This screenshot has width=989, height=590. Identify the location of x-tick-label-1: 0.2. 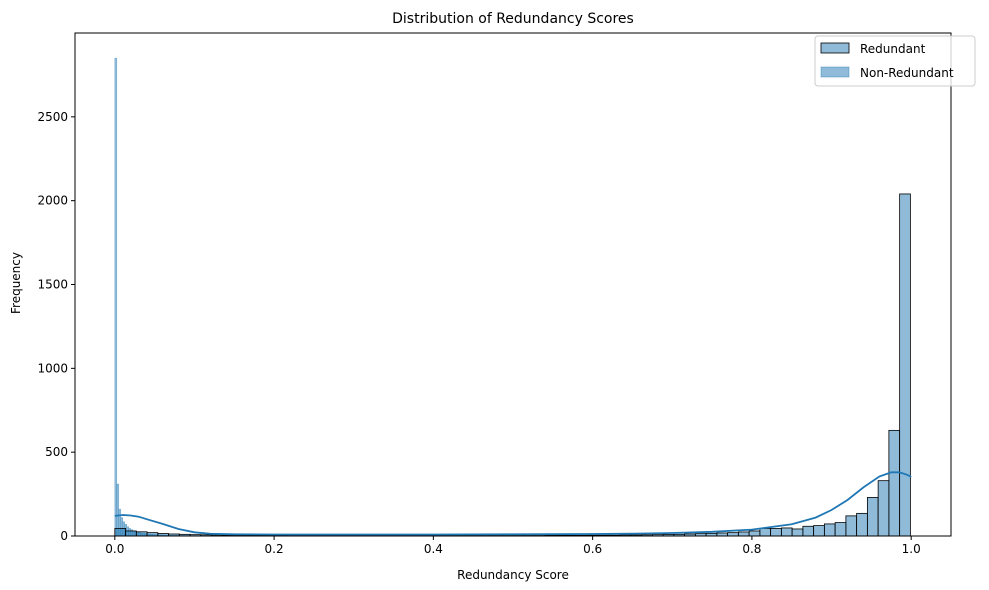
(274, 549).